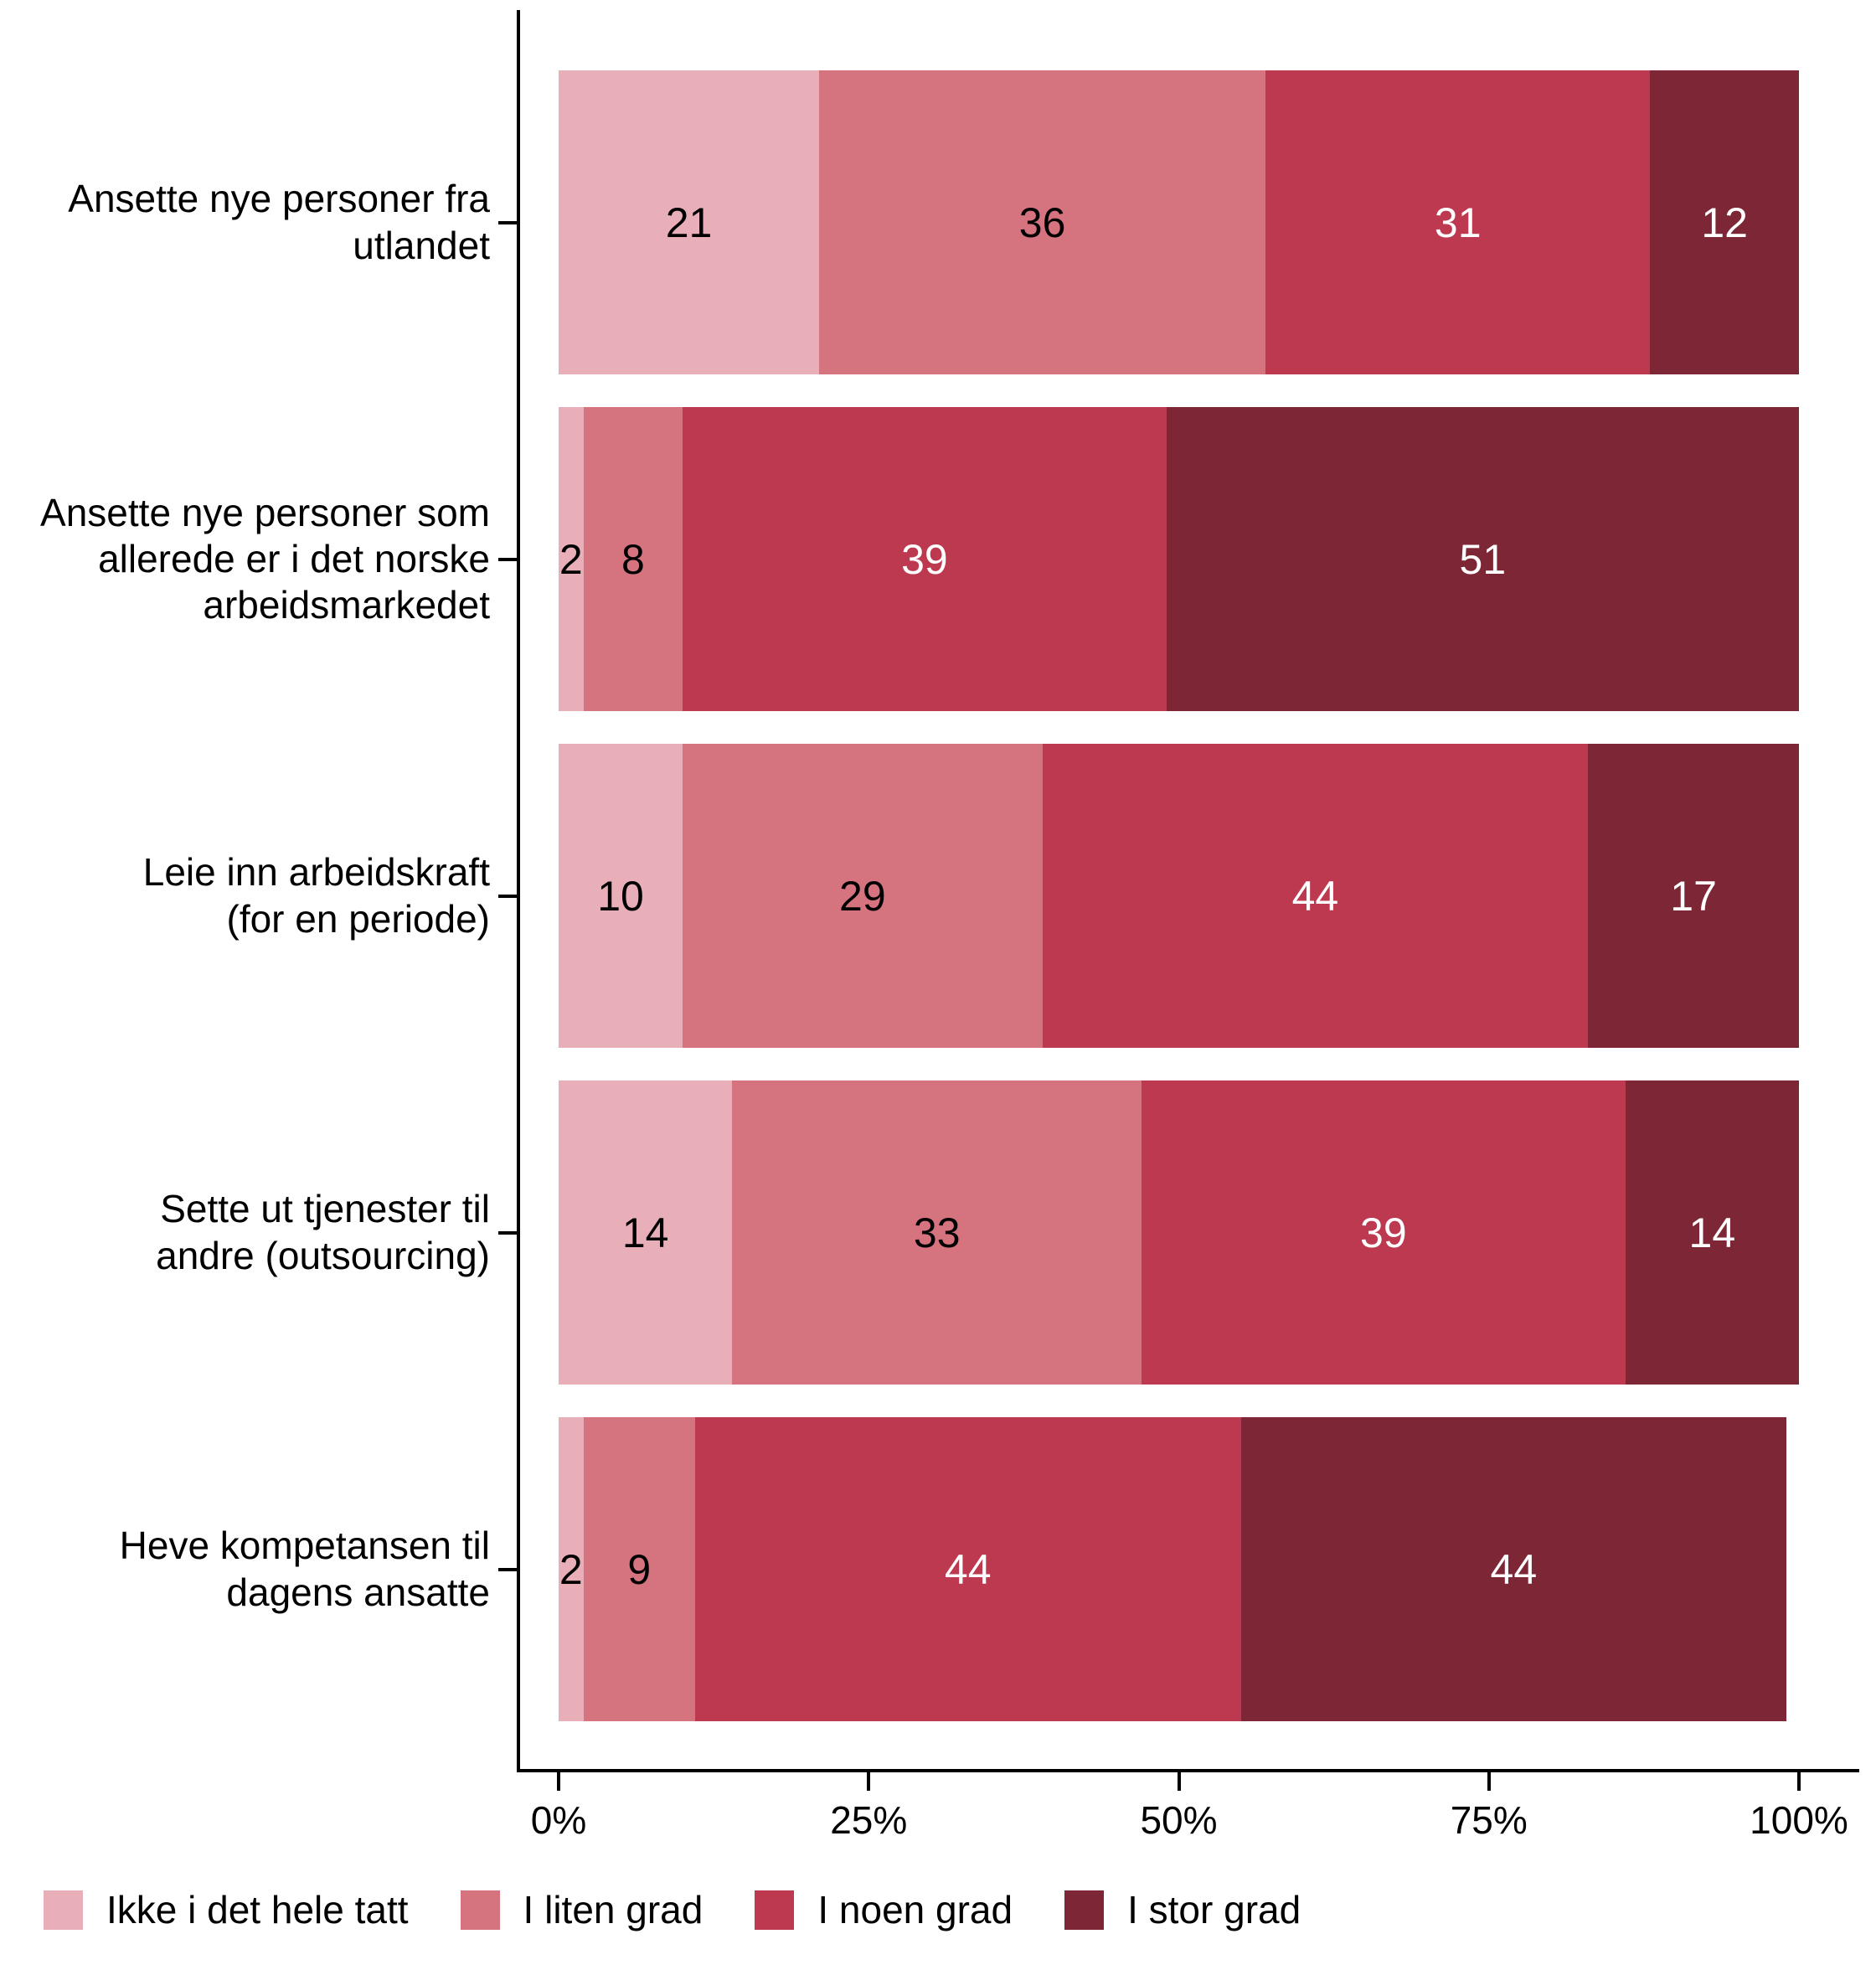  I want to click on legend-item: I stor grad, so click(1182, 1909).